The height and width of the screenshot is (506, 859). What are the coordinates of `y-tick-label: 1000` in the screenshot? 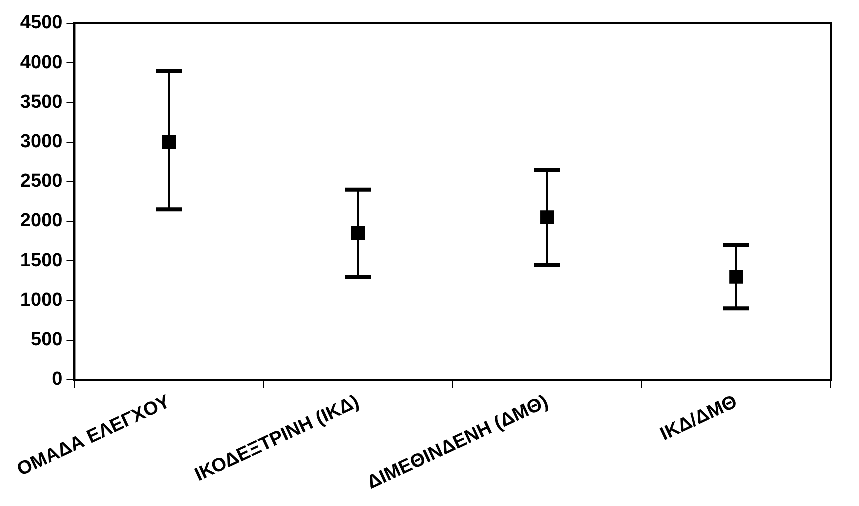 It's located at (41, 300).